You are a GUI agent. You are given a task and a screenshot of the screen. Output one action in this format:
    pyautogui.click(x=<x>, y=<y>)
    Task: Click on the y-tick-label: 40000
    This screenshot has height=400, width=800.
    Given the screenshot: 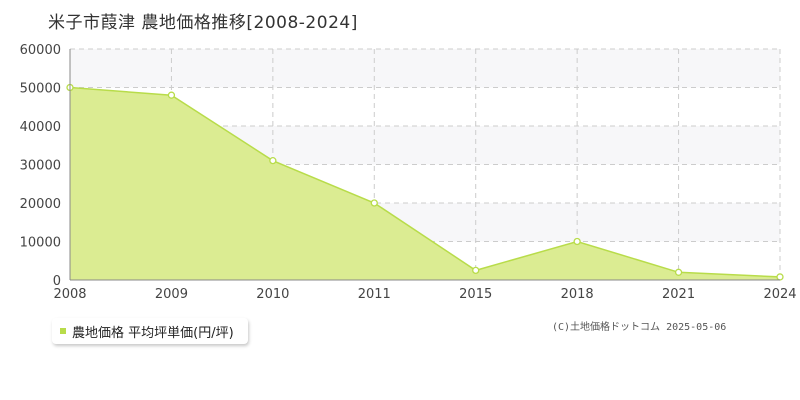 What is the action you would take?
    pyautogui.click(x=40, y=127)
    